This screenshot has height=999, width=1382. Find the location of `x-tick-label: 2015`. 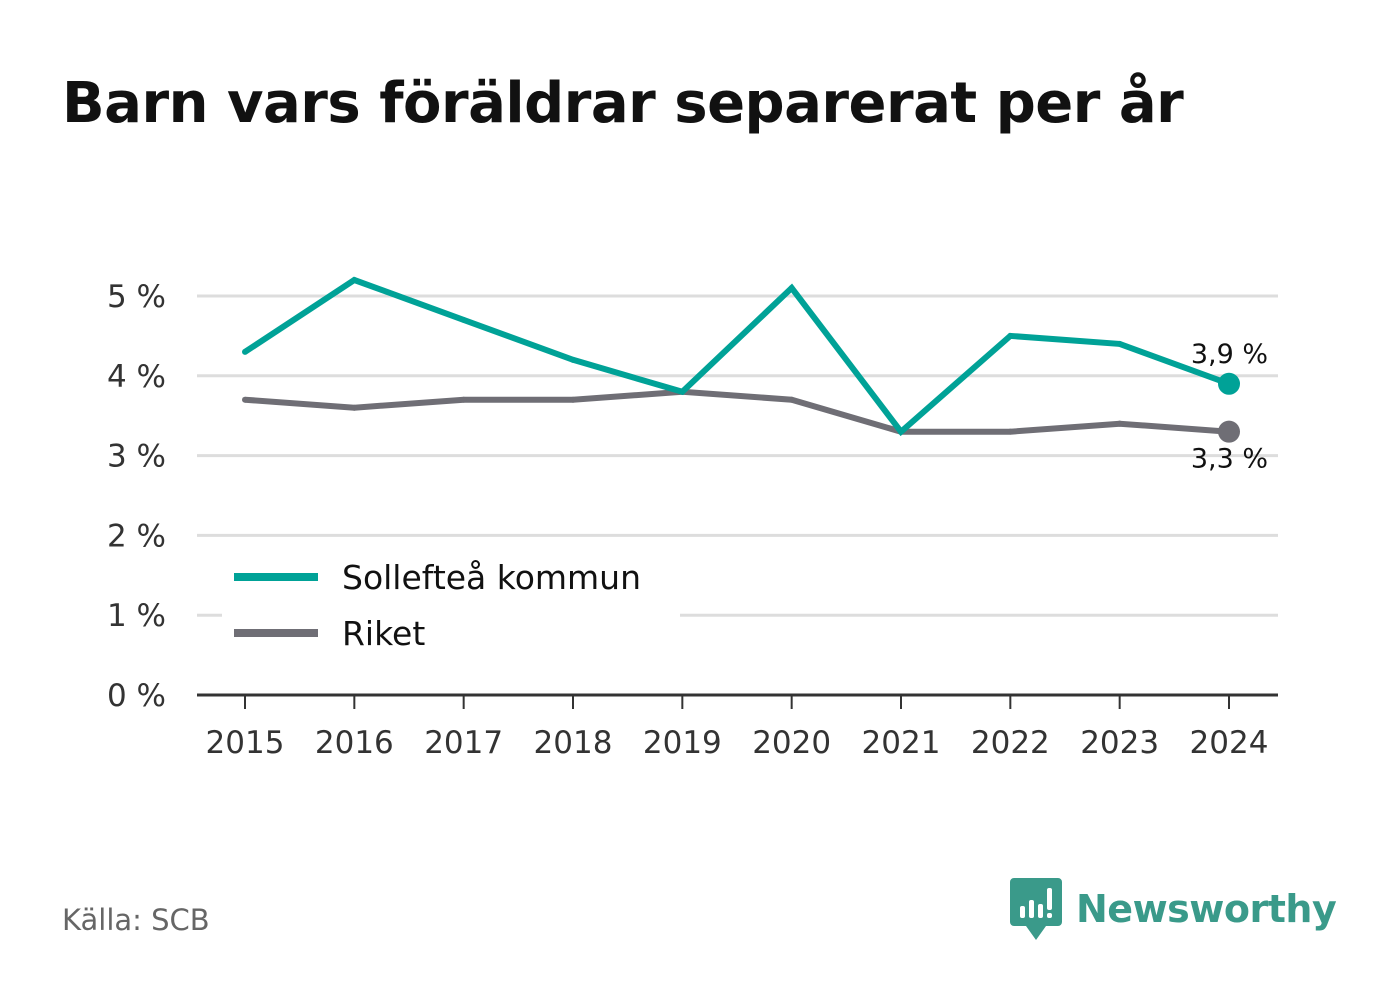

x-tick-label: 2015 is located at coordinates (245, 743).